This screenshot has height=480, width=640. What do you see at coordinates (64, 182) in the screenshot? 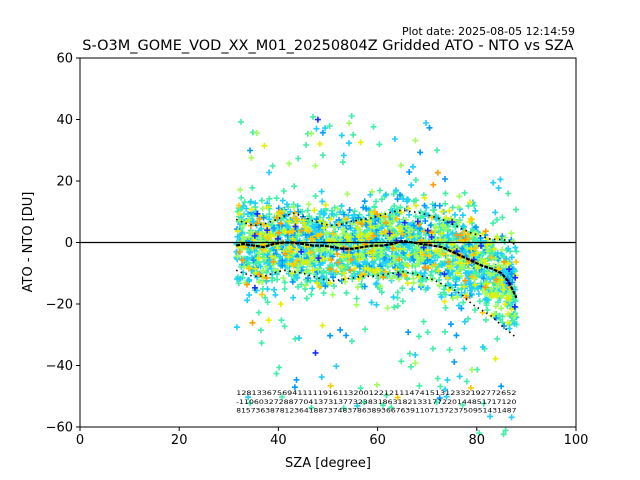
I see `y-tick-label: 20` at bounding box center [64, 182].